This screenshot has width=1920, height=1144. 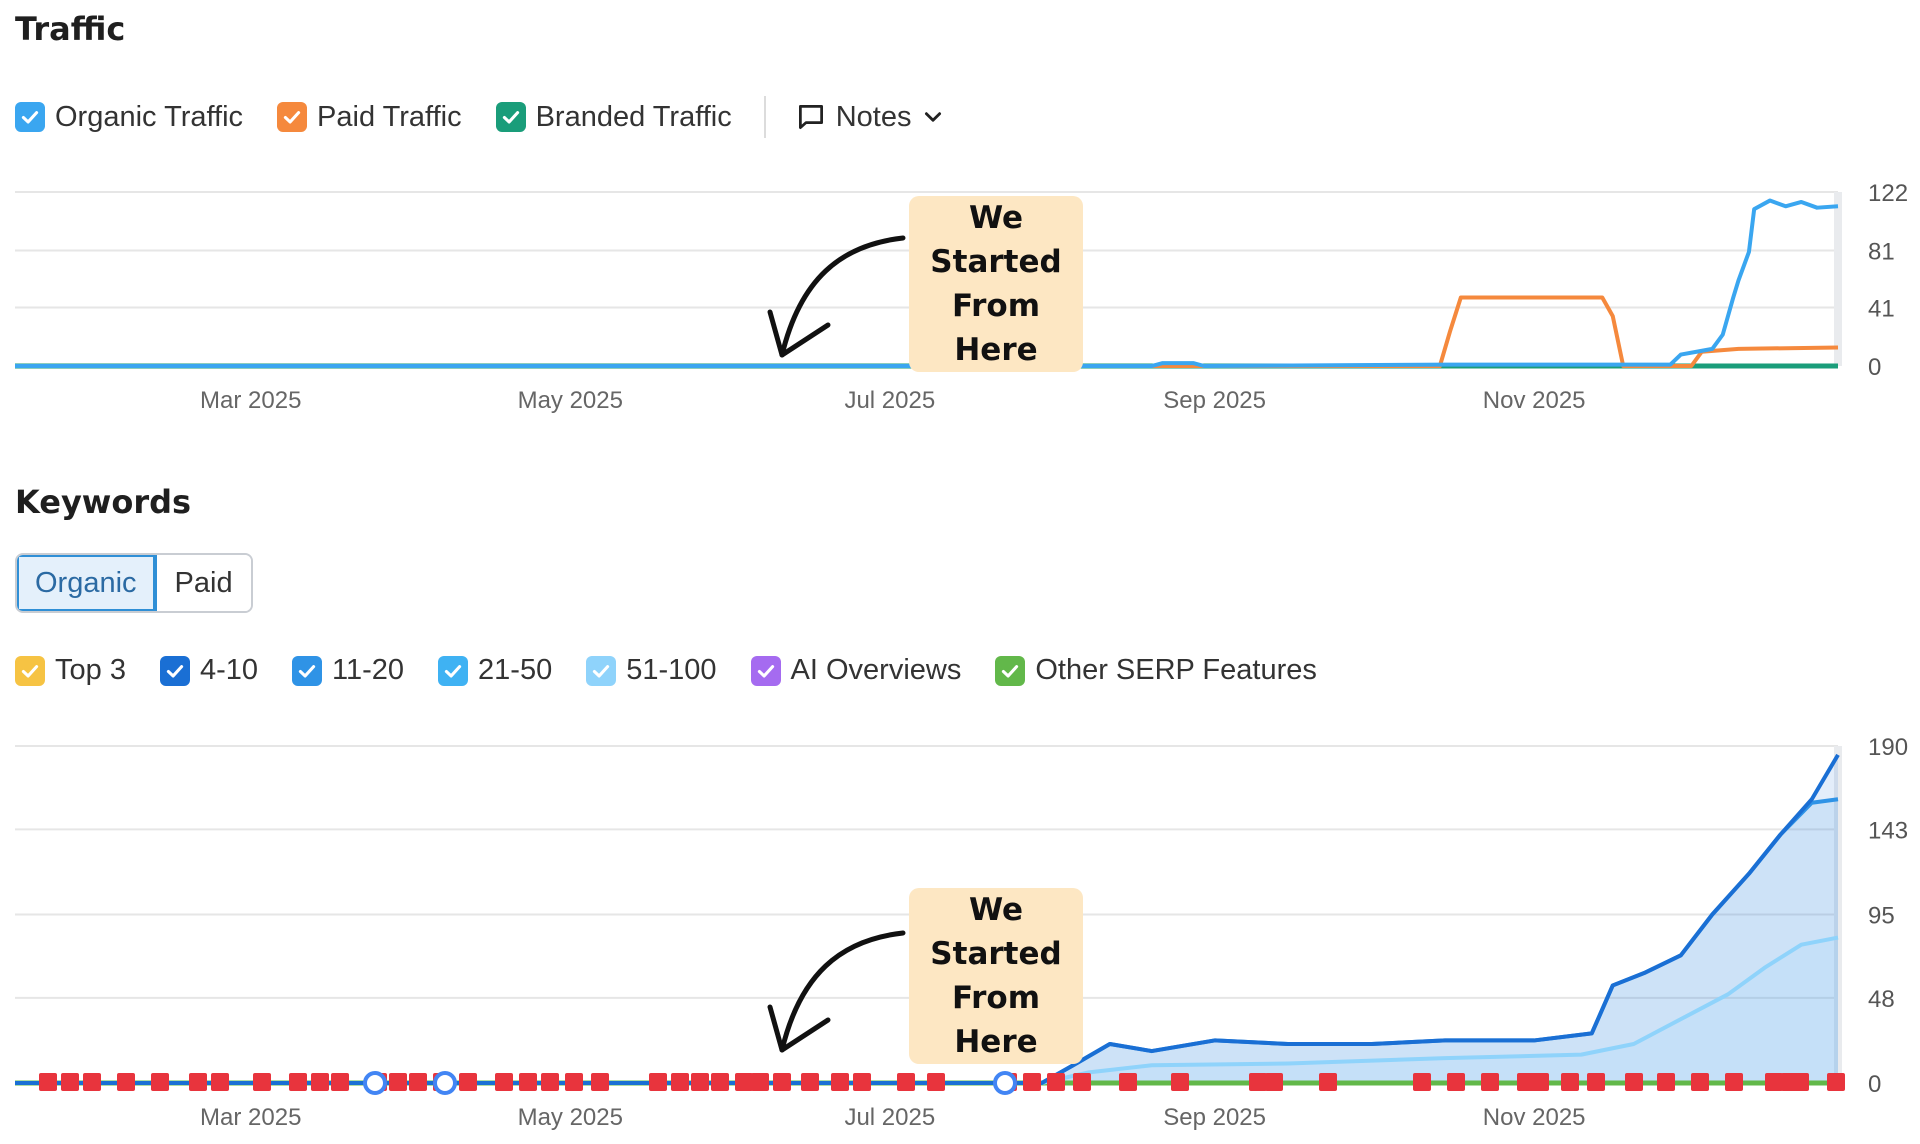 I want to click on keywords-annotation: We Started From Here, so click(x=996, y=976).